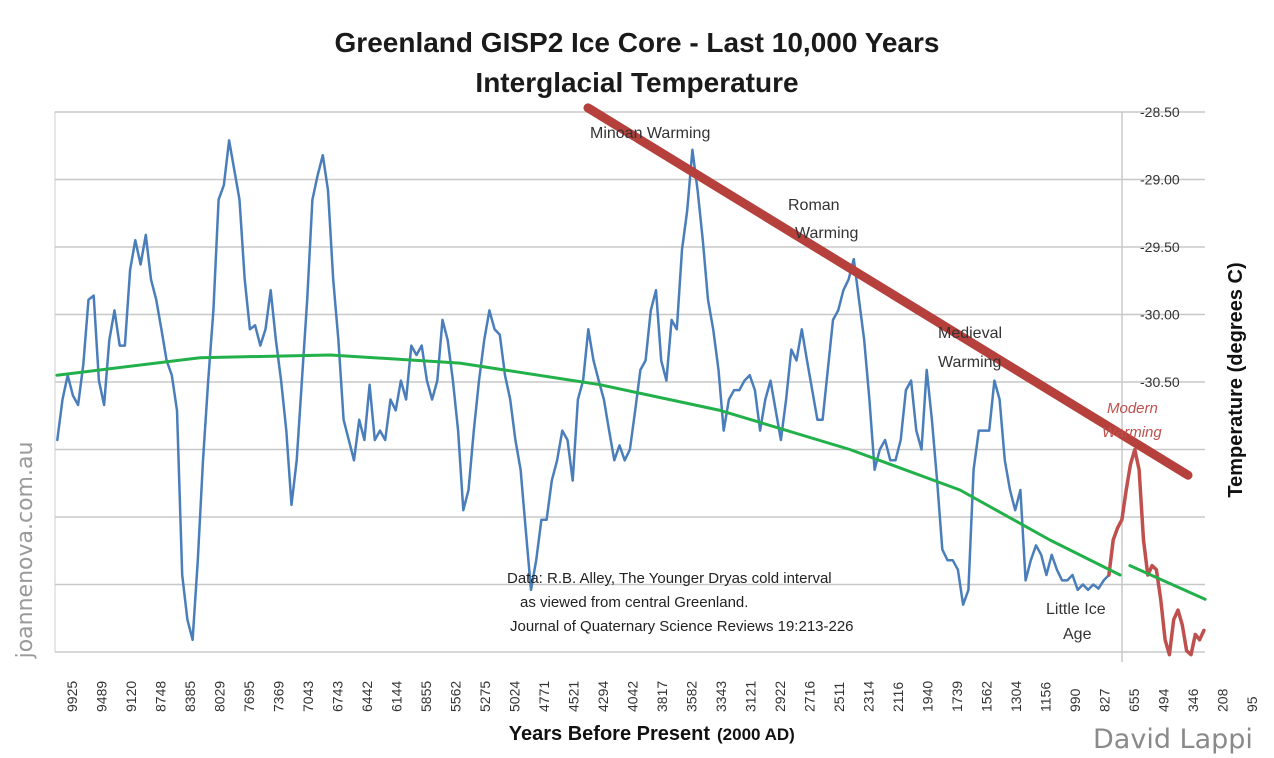 The image size is (1274, 758). I want to click on x-axis-title-suffix: (2000 AD), so click(756, 734).